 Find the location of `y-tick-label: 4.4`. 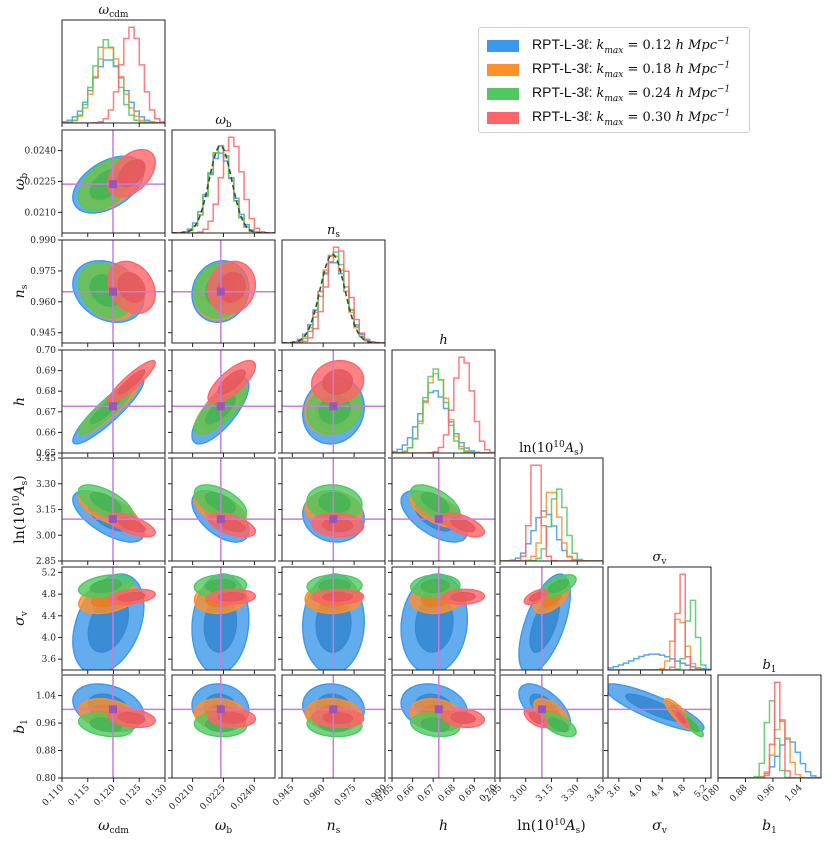

y-tick-label: 4.4 is located at coordinates (49, 617).